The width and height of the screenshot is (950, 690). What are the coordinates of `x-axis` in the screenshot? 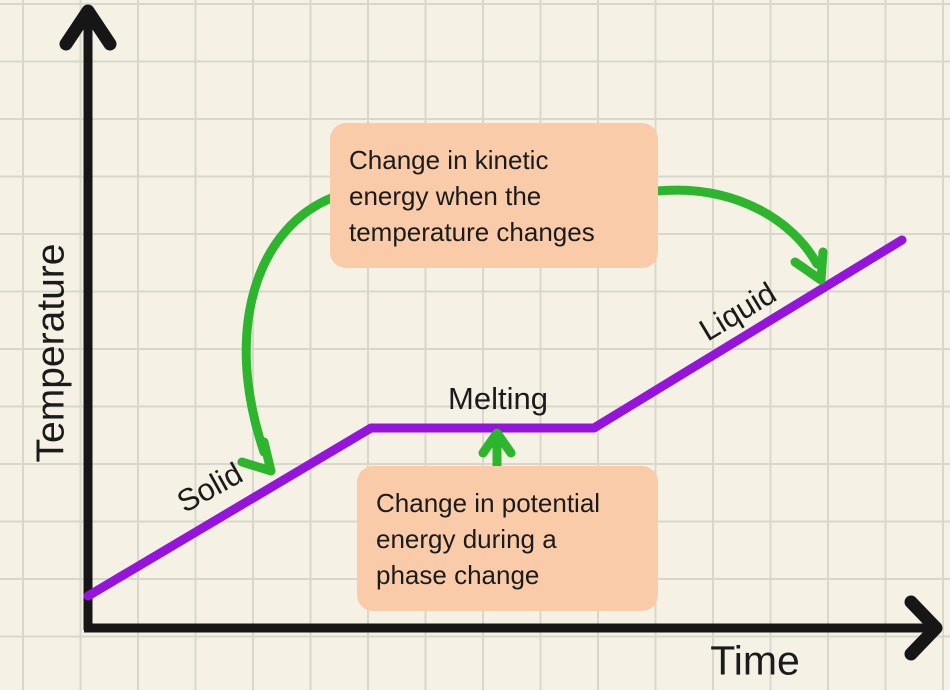 It's located at (513, 628).